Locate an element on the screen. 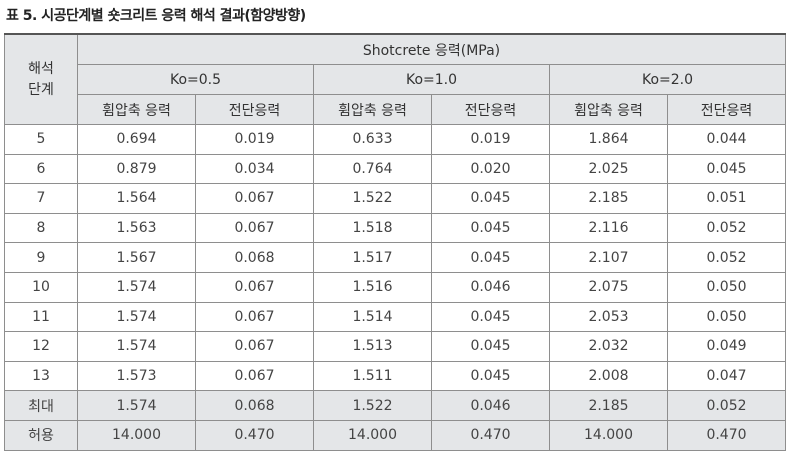  table-row: 8 1.563 0.067 1.518 0.045 2.116 0.052 is located at coordinates (395, 228).